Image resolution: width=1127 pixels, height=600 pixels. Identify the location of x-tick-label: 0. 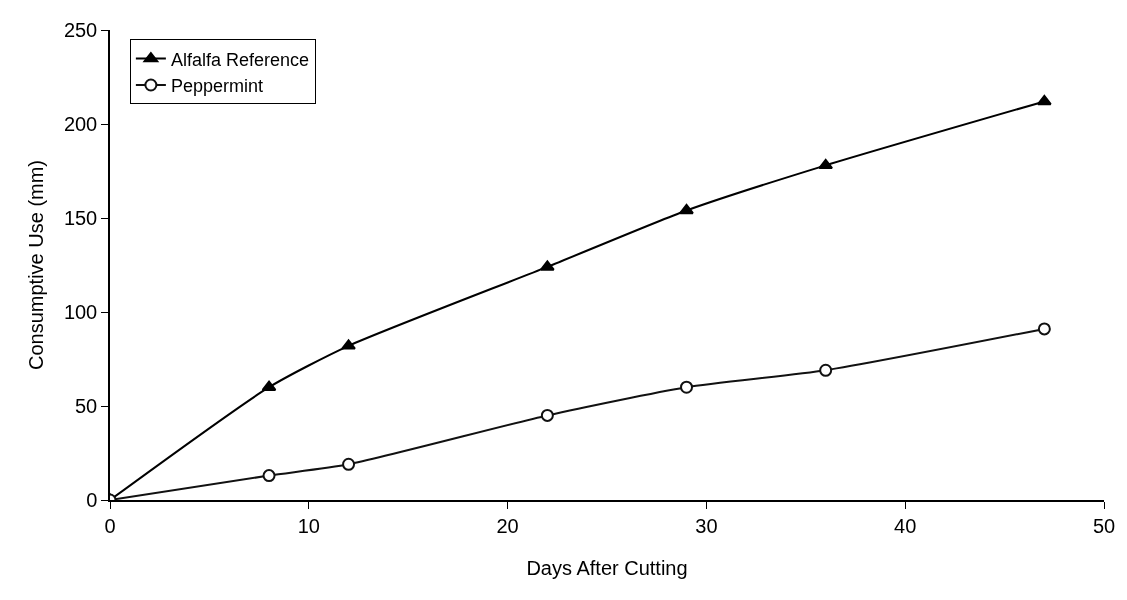
(110, 525).